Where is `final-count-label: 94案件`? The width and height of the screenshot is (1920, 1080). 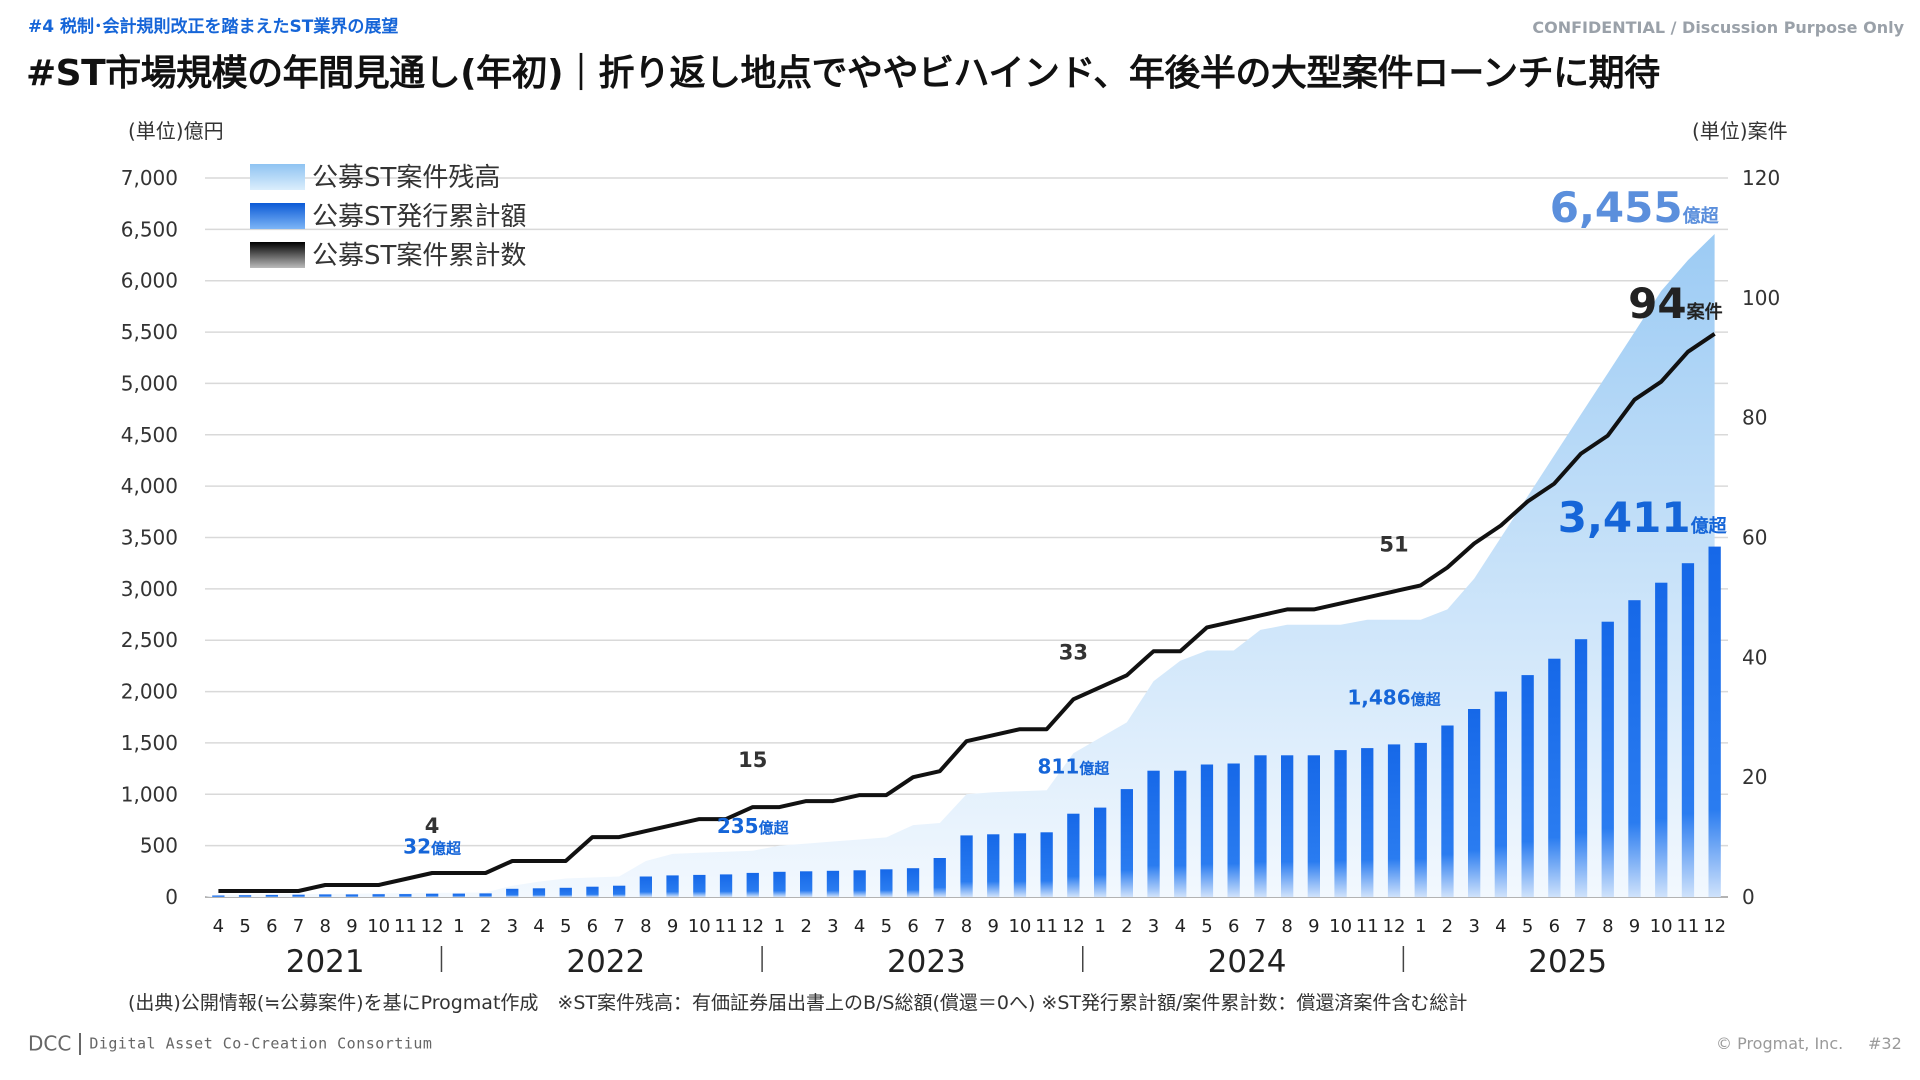 final-count-label: 94案件 is located at coordinates (1675, 303).